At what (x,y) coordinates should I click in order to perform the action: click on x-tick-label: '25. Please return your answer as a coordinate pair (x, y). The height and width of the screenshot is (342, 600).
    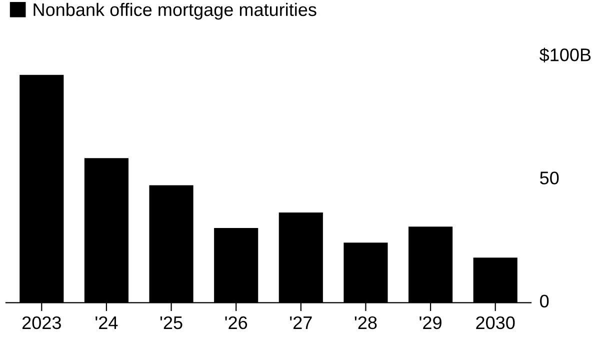
    Looking at the image, I should click on (171, 323).